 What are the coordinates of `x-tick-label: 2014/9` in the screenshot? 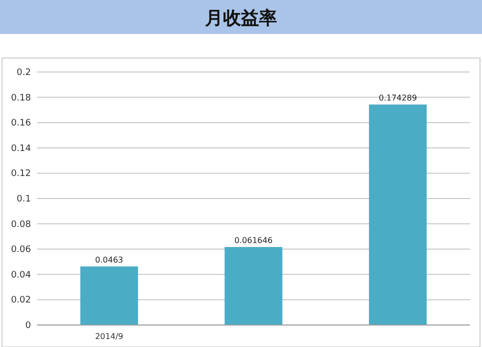 It's located at (109, 336).